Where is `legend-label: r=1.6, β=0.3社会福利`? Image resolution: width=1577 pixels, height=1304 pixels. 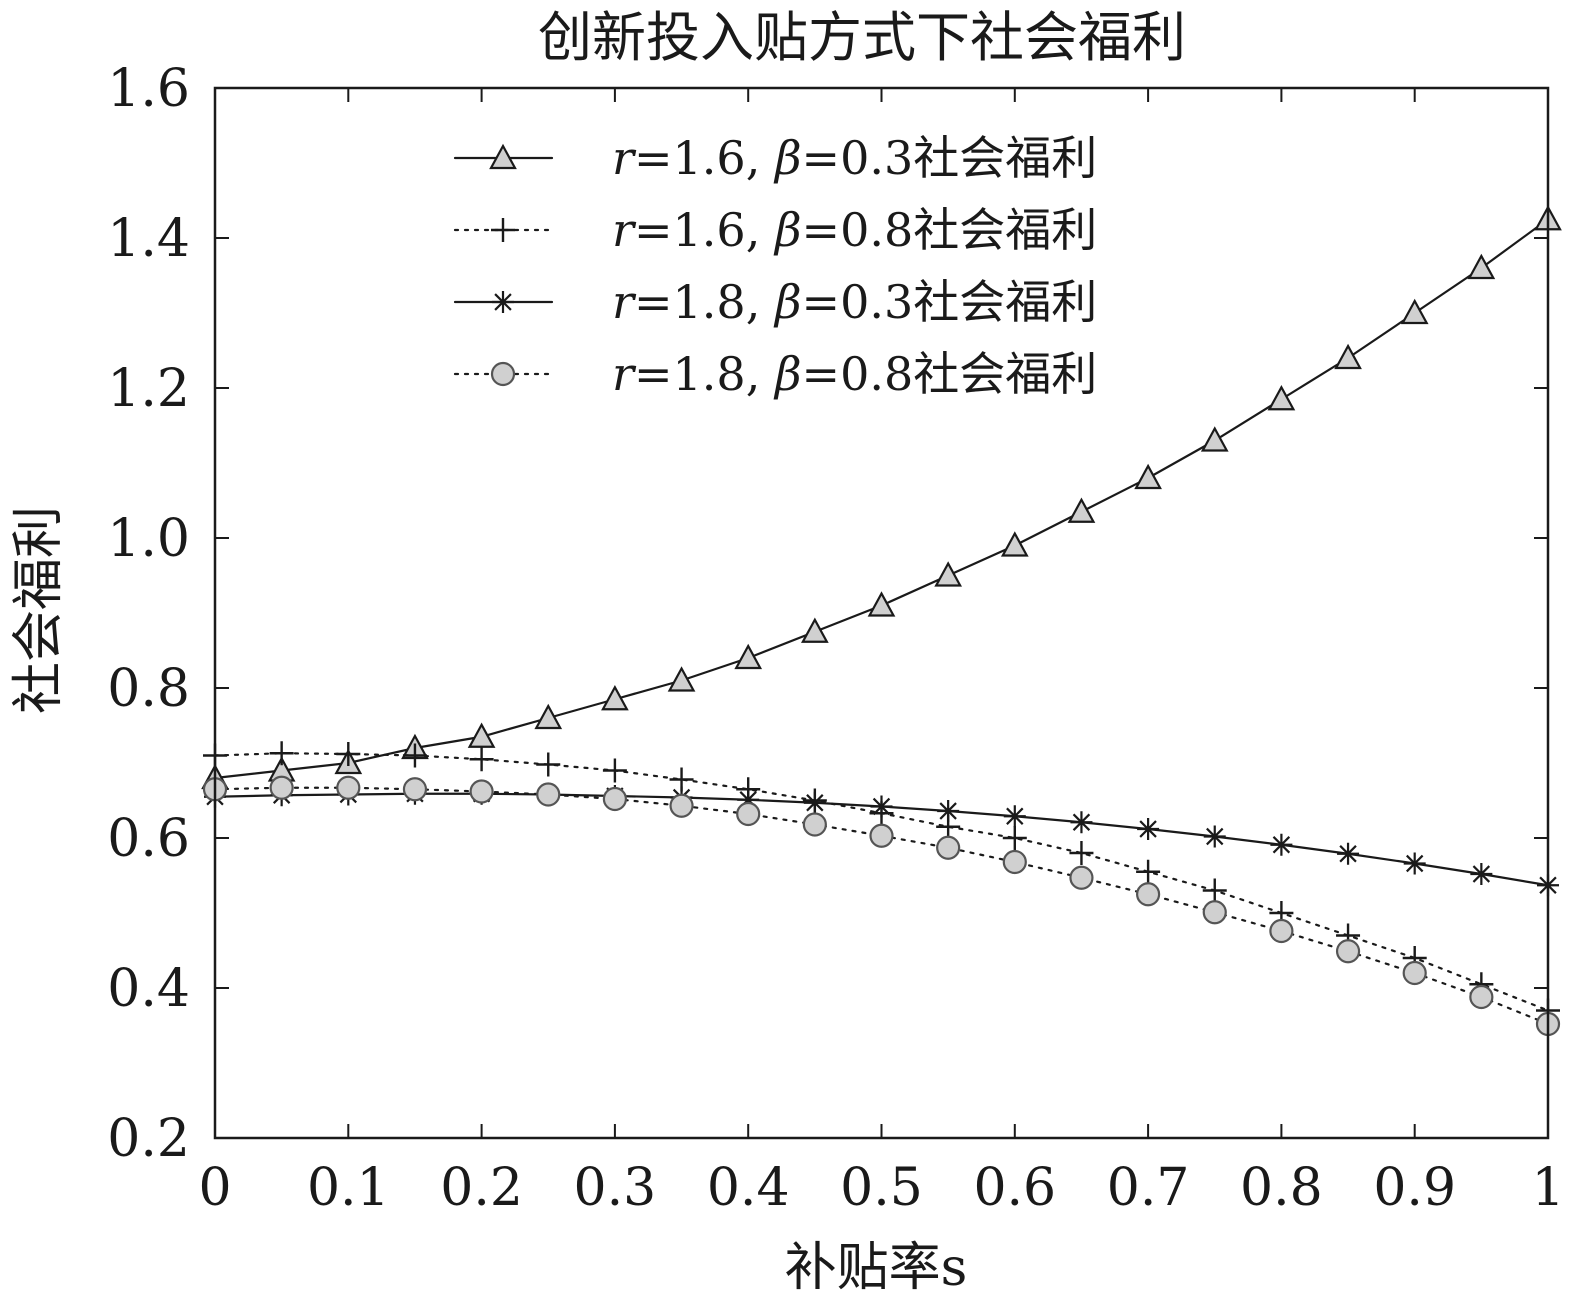
legend-label: r=1.6, β=0.3社会福利 is located at coordinates (854, 158).